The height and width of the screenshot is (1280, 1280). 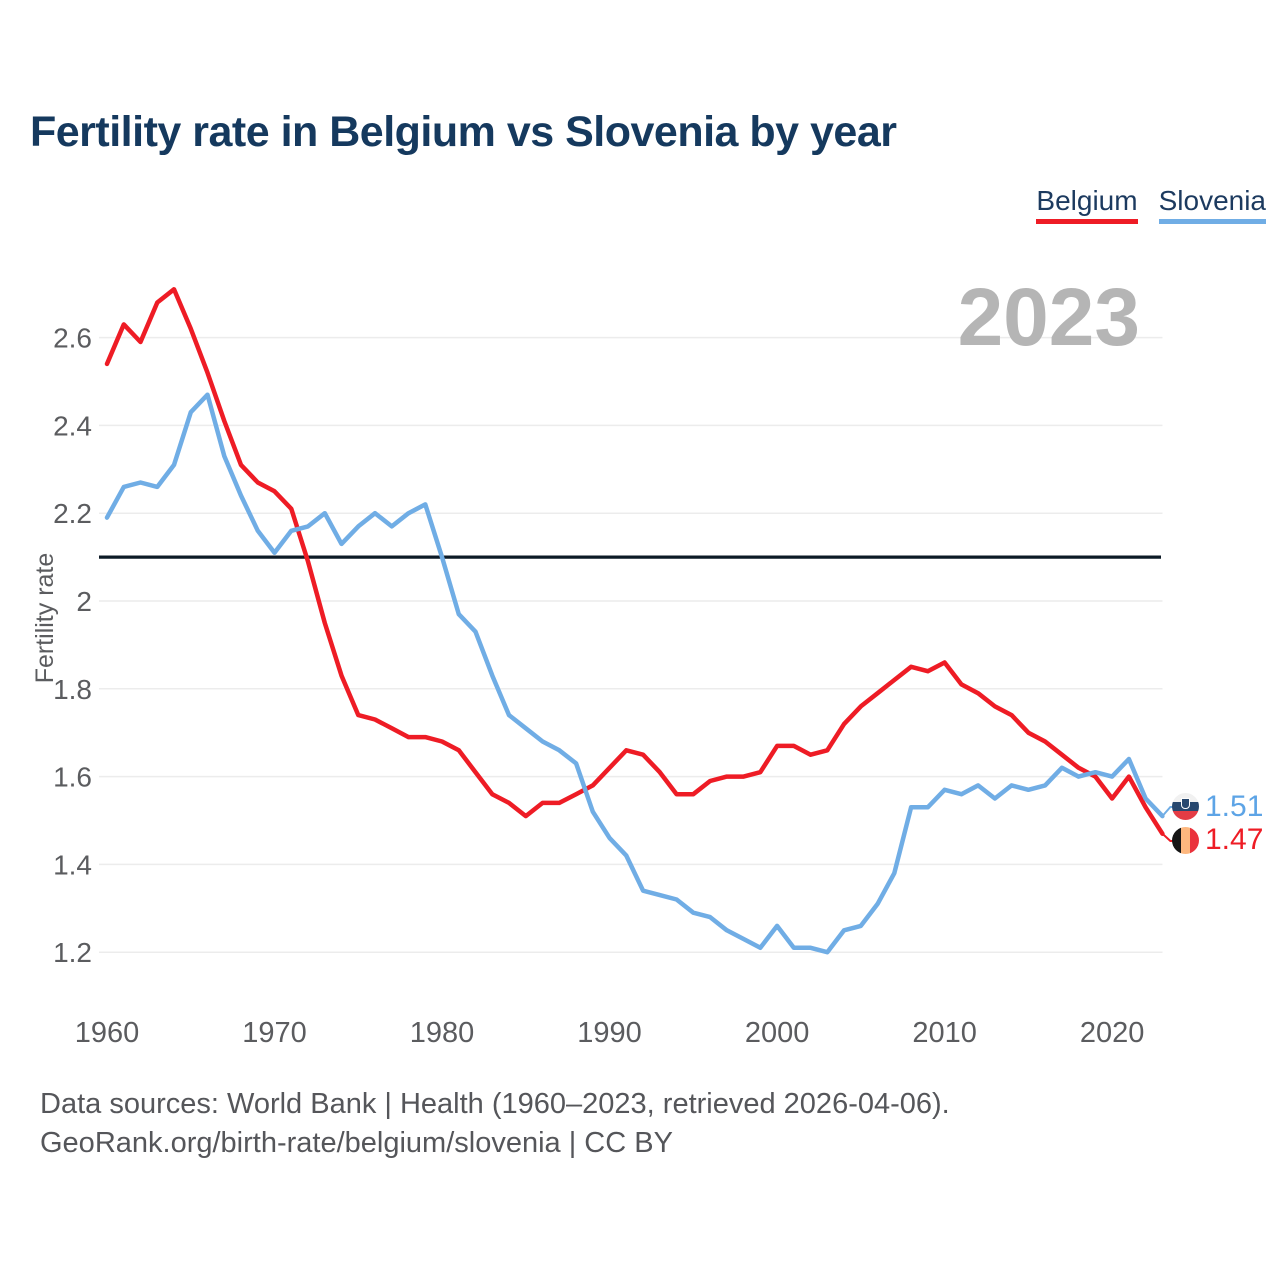 What do you see at coordinates (45, 618) in the screenshot?
I see `y-axis-title: Fertility rate` at bounding box center [45, 618].